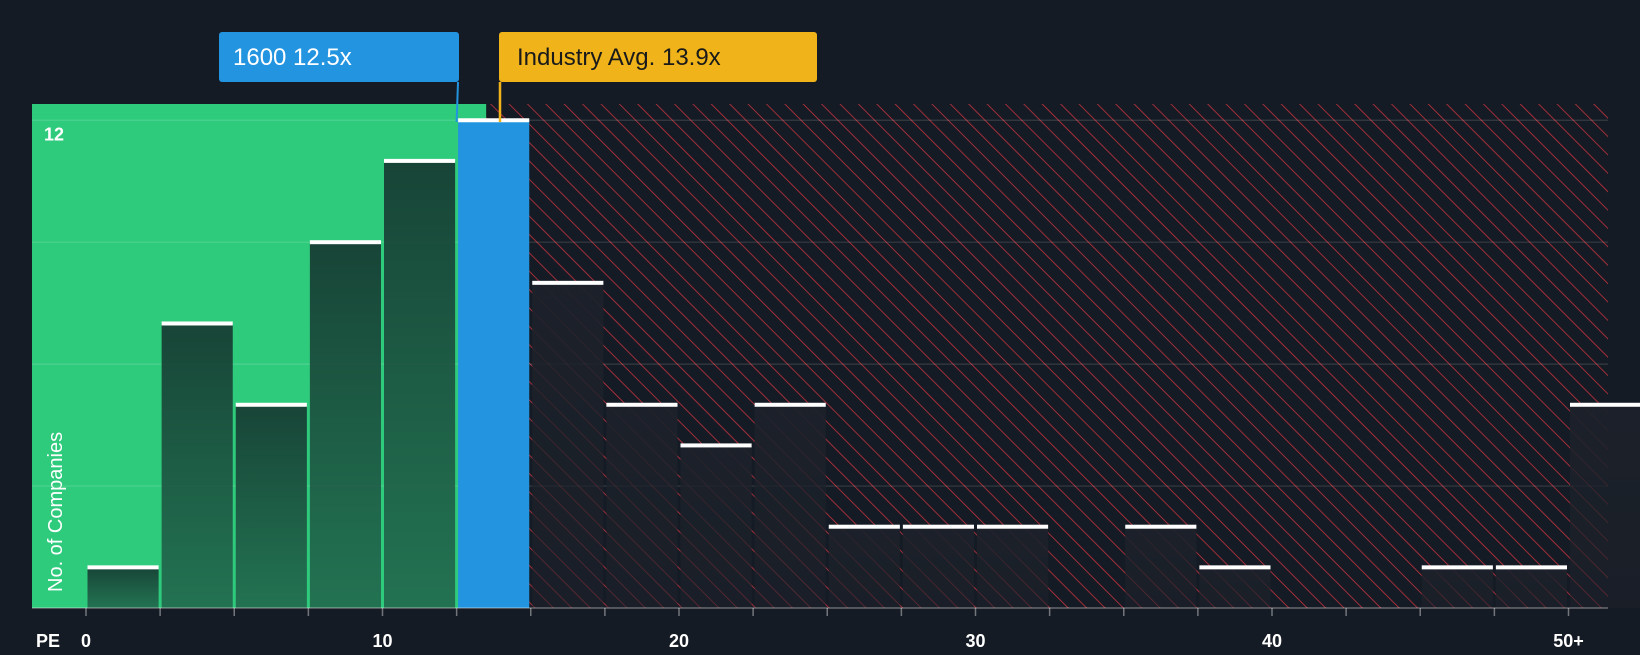 The height and width of the screenshot is (655, 1640). What do you see at coordinates (1568, 640) in the screenshot?
I see `x-tick-label: 50+` at bounding box center [1568, 640].